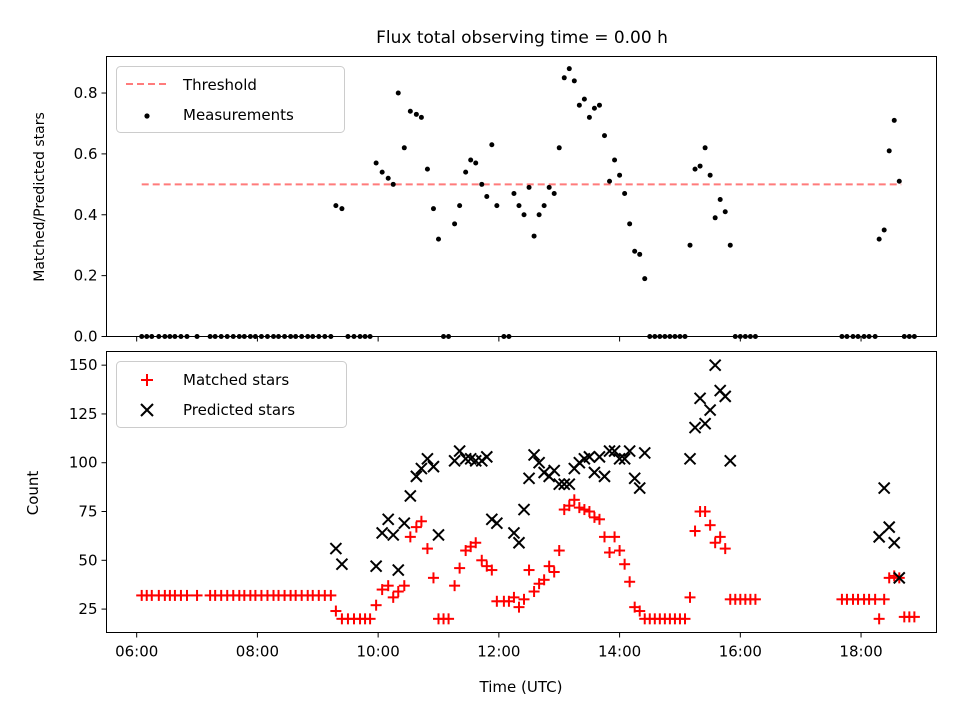  What do you see at coordinates (239, 410) in the screenshot?
I see `predicted-legend-label: Predicted stars` at bounding box center [239, 410].